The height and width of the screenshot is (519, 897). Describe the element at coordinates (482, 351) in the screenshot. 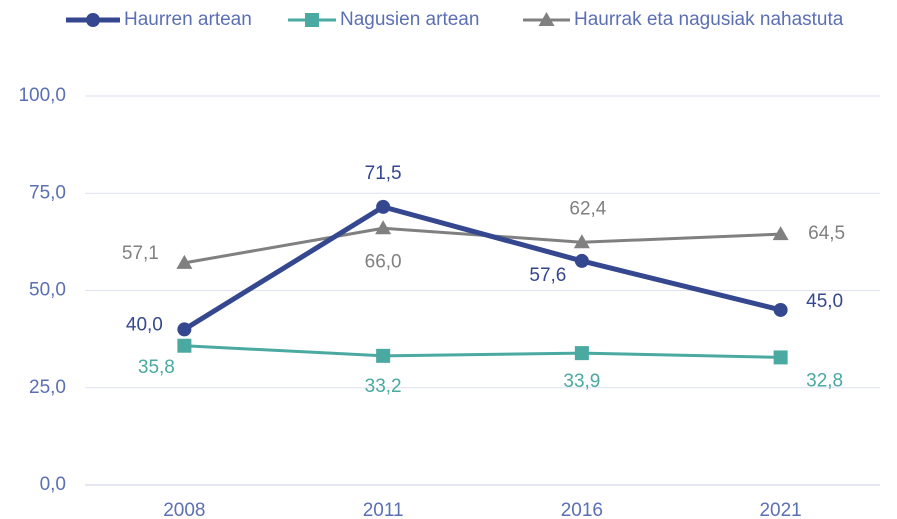

I see `series-line` at that location.